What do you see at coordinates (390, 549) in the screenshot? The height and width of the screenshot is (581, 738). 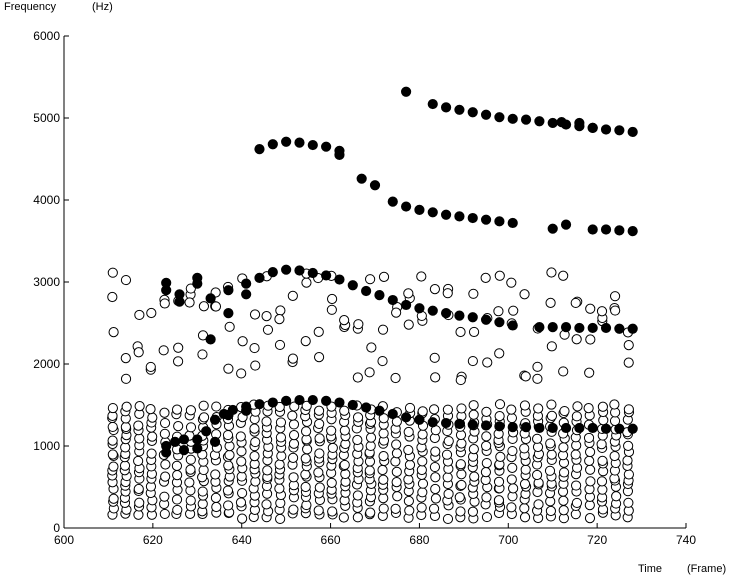 I see `x-axis: 600 620 640 660 680 700 720 740 Time (Frame)` at bounding box center [390, 549].